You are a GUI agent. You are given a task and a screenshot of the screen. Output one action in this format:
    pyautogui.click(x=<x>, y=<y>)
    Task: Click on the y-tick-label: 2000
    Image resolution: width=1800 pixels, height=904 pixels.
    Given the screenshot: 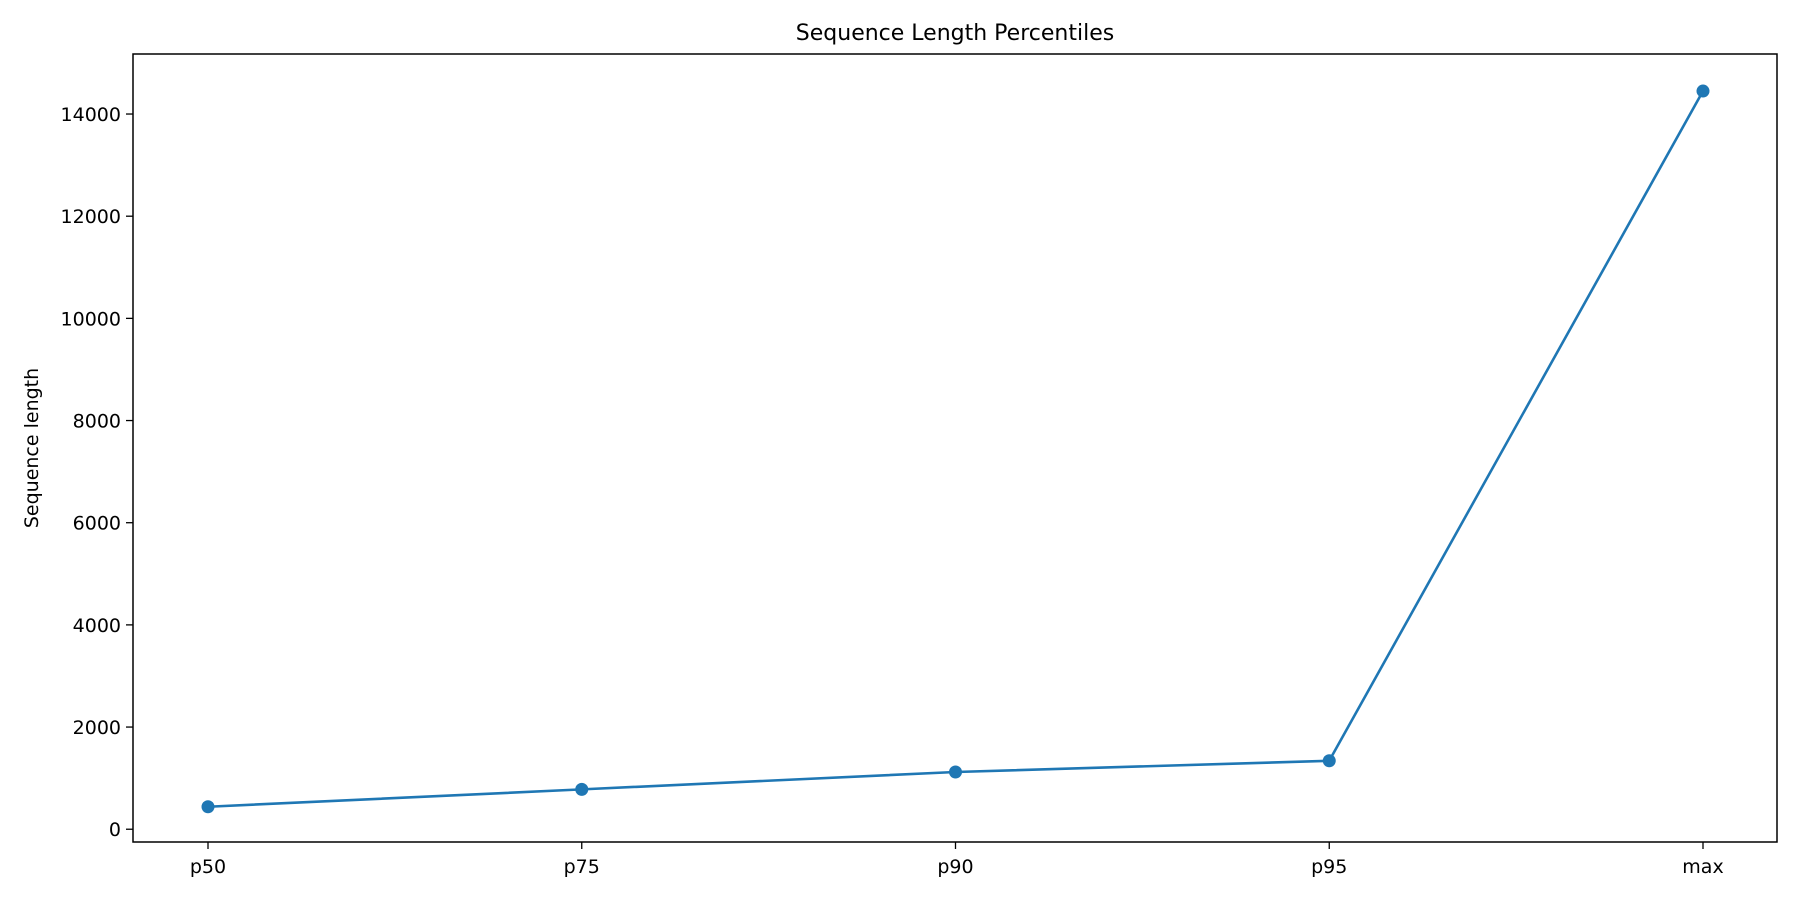 What is the action you would take?
    pyautogui.click(x=97, y=728)
    